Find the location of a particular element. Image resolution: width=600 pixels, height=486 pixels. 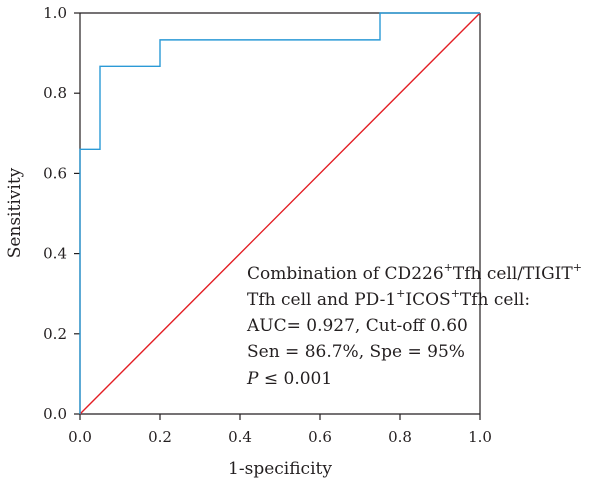

annotation-line-4: Sen = 86.7%, Spe = 95% is located at coordinates (356, 352).